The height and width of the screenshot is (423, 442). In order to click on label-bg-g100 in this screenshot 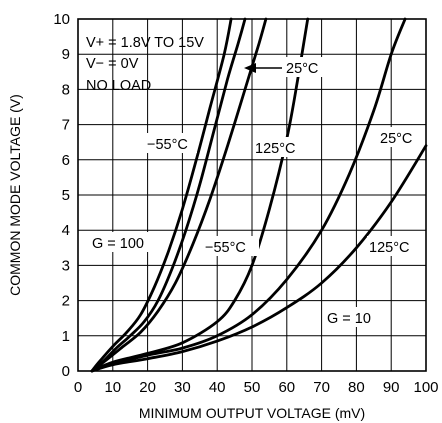, I will do `click(124, 242)`.